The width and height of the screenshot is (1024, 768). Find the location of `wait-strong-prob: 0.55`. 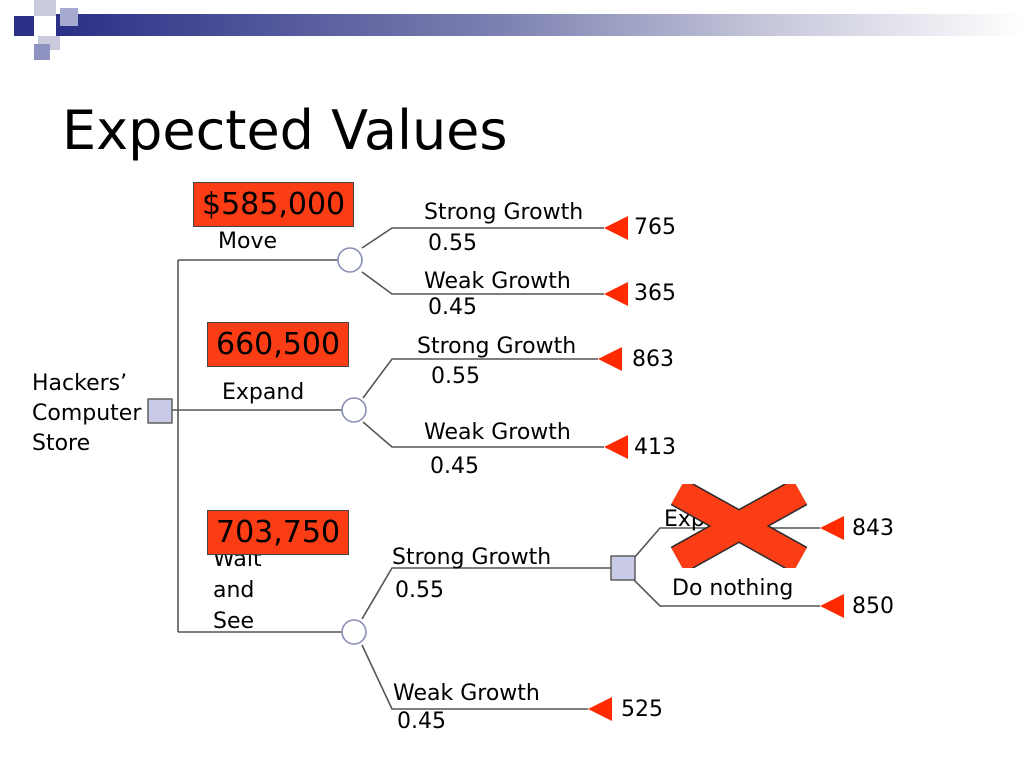

wait-strong-prob: 0.55 is located at coordinates (419, 590).